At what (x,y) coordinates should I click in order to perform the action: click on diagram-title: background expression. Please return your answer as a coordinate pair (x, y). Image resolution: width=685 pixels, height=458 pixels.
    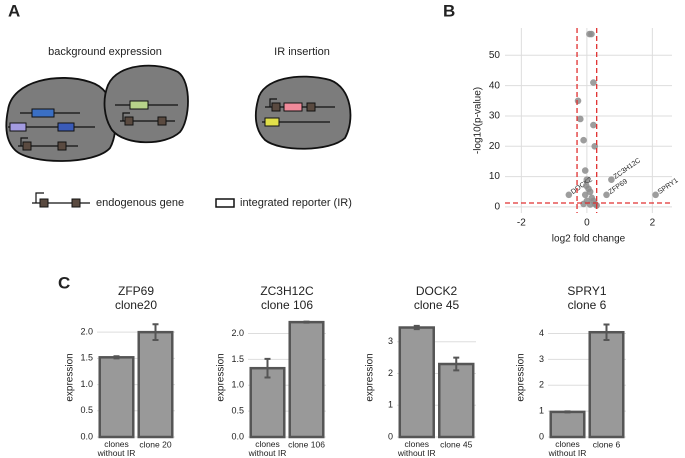
    Looking at the image, I should click on (105, 52).